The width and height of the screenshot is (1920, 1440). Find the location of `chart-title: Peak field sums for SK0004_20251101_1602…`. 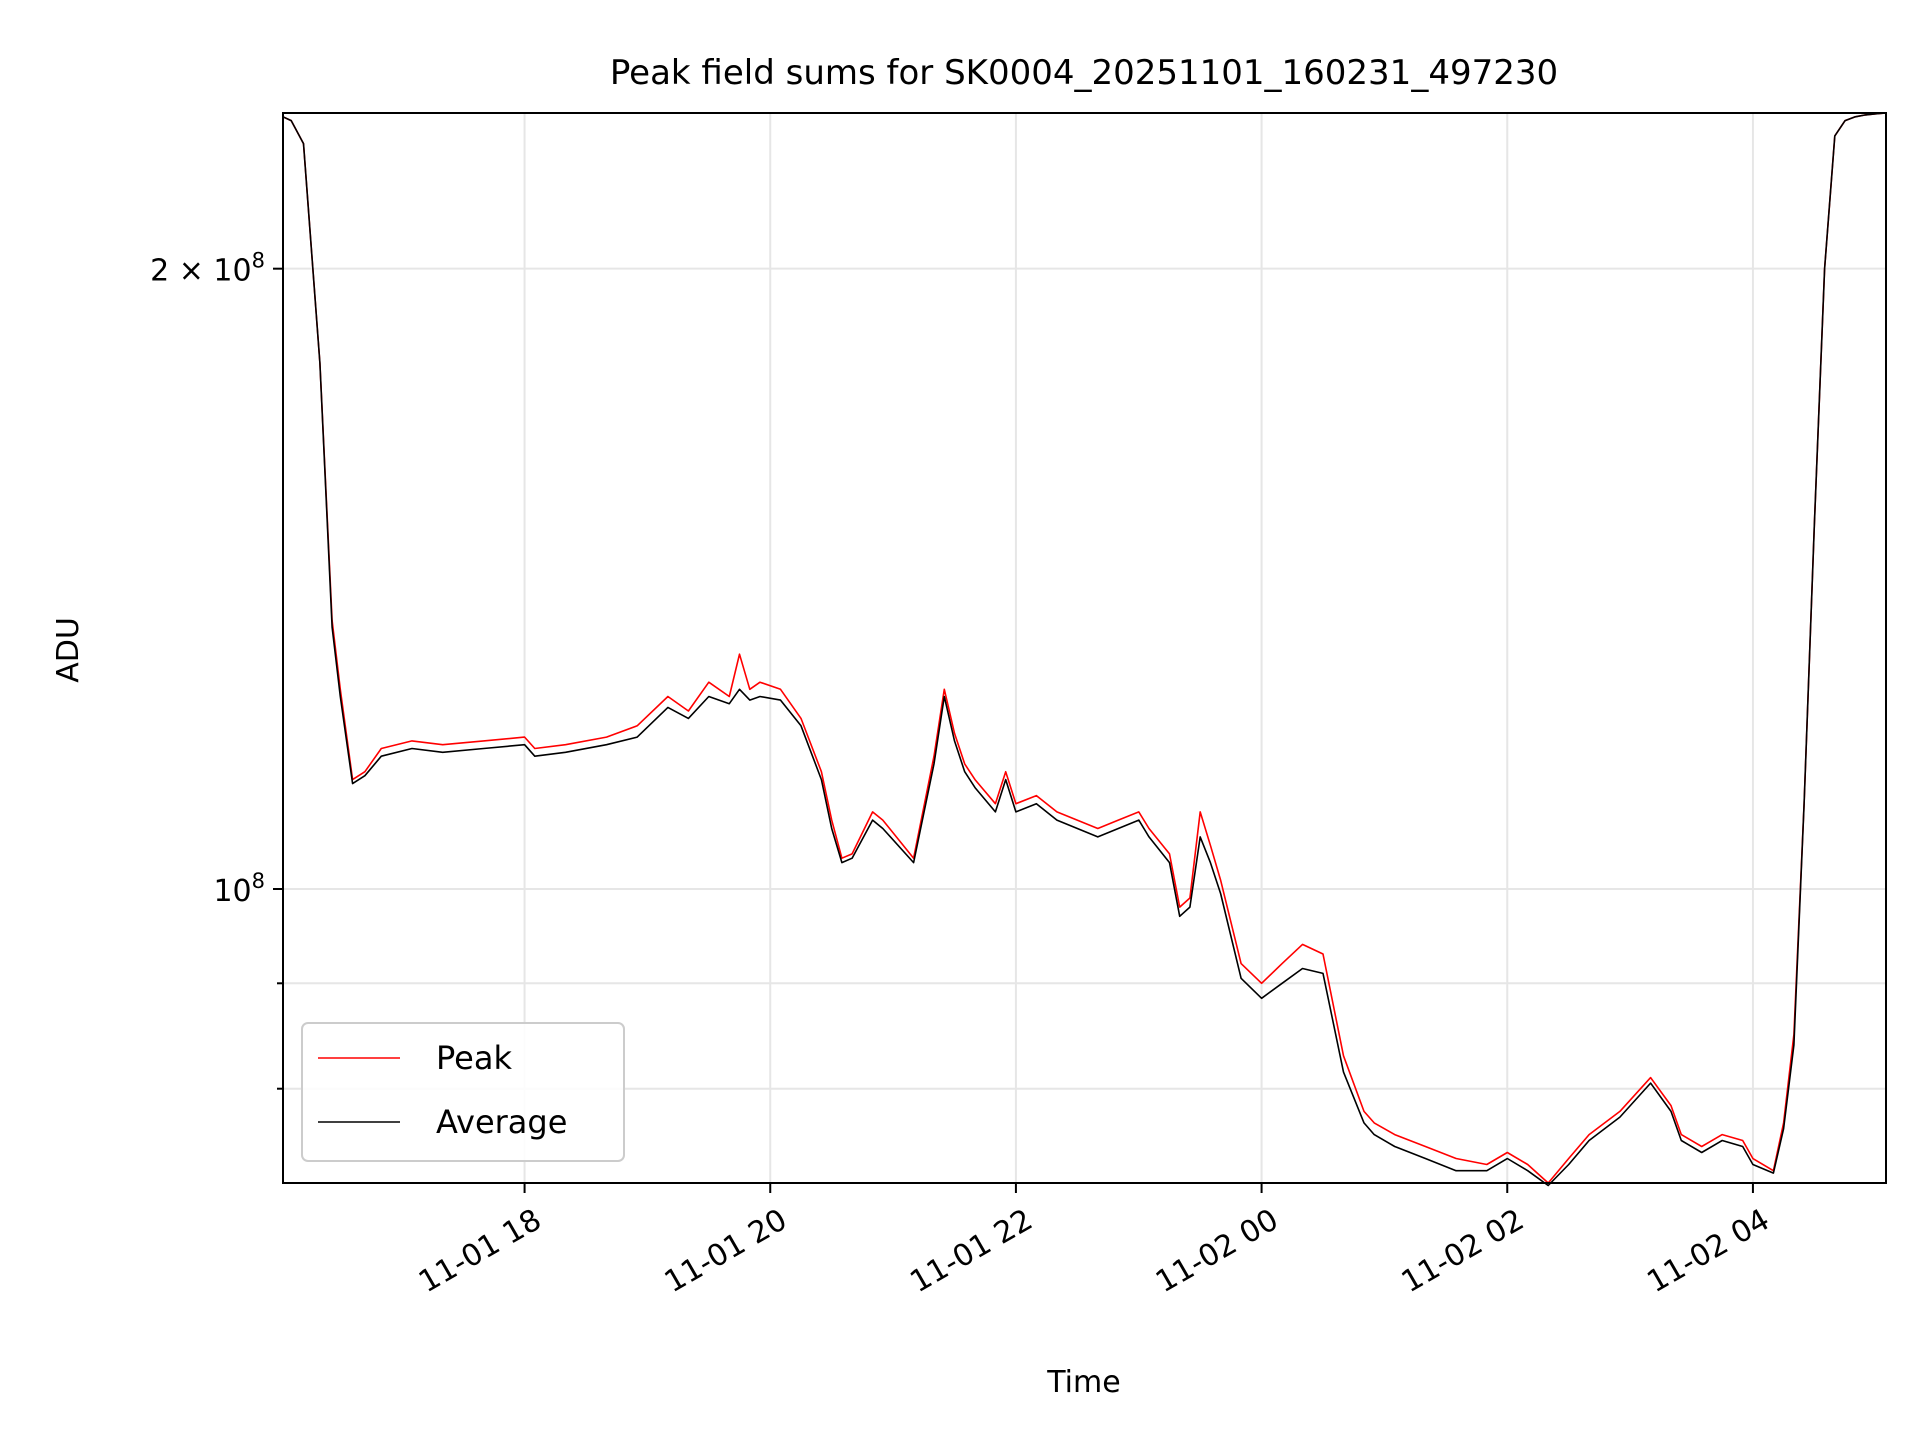

chart-title: Peak field sums for SK0004_20251101_1602… is located at coordinates (1084, 73).